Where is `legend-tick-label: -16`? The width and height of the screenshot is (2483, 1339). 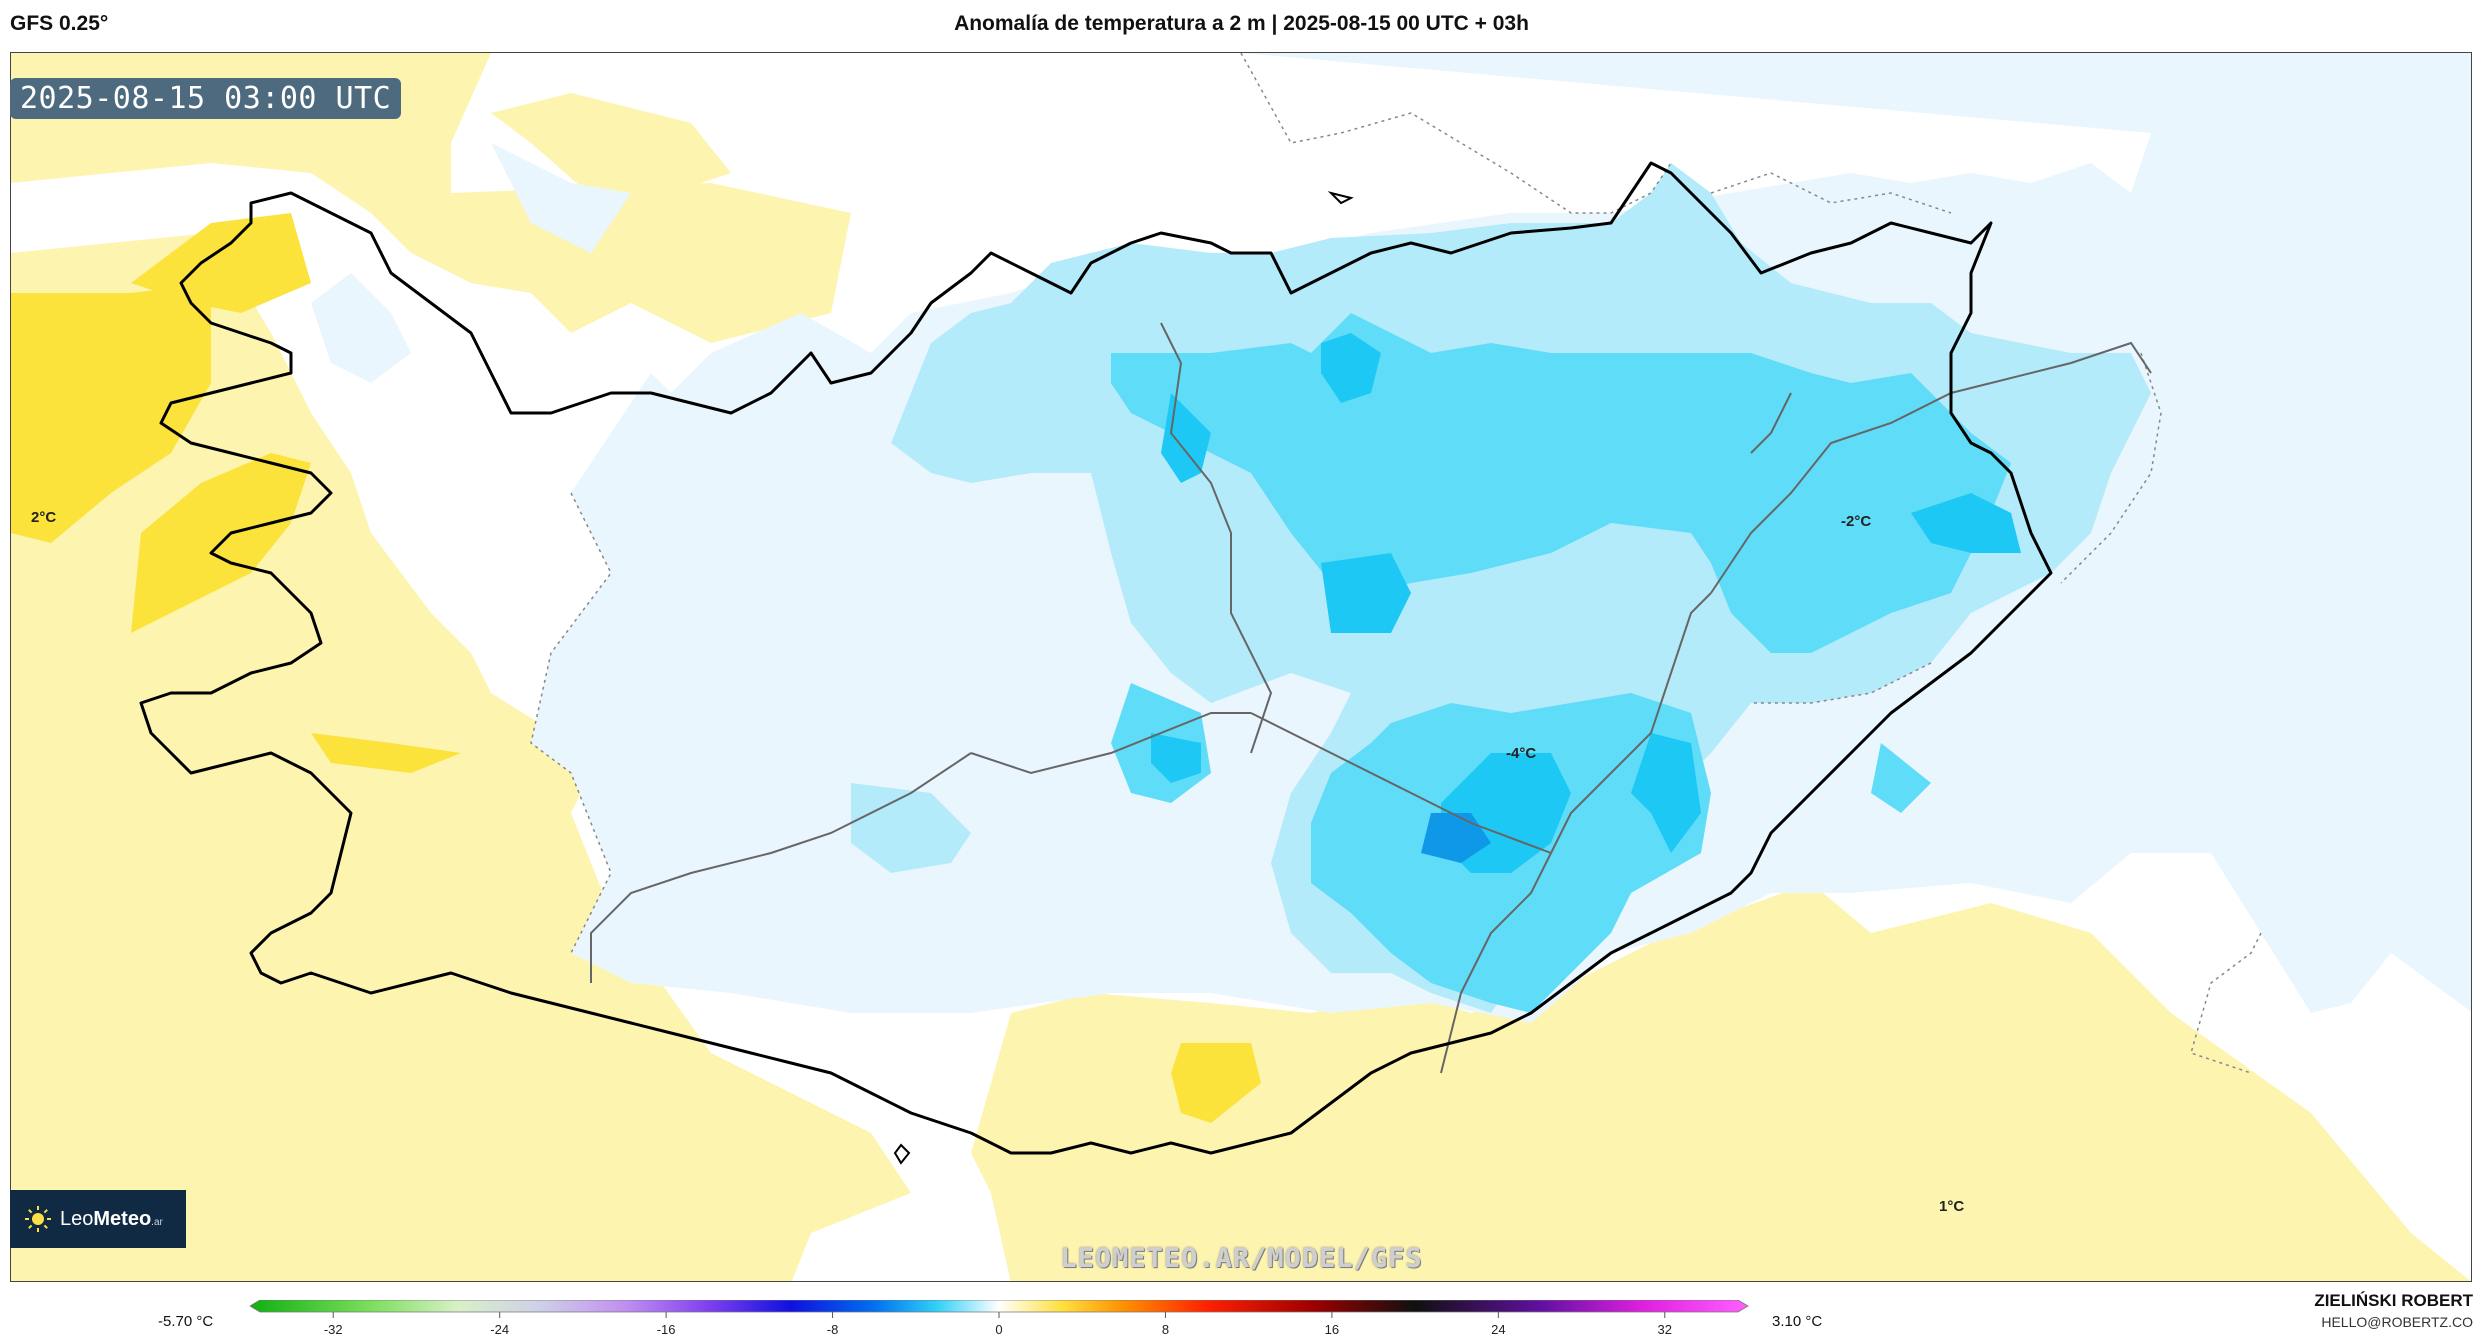 legend-tick-label: -16 is located at coordinates (666, 1329).